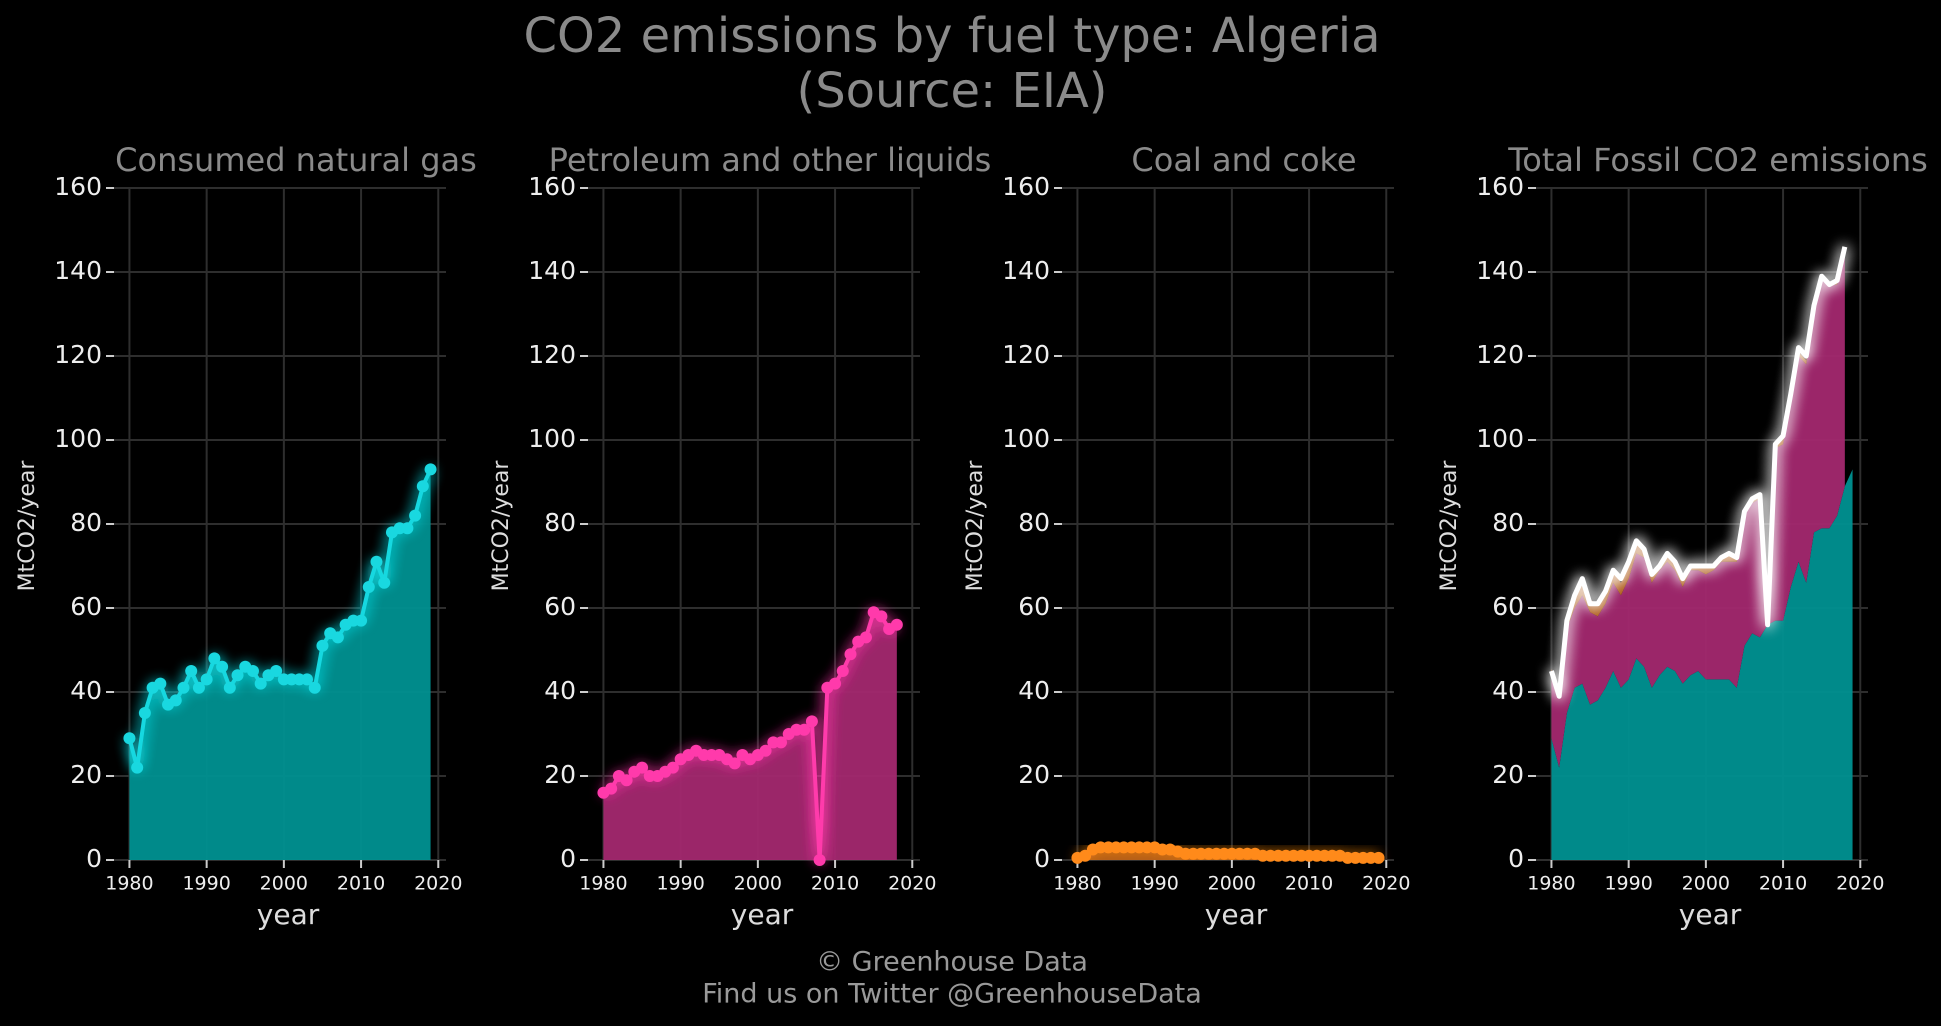 This screenshot has height=1026, width=1941. Describe the element at coordinates (296, 160) in the screenshot. I see `panel-title: Consumed natural gas` at that location.